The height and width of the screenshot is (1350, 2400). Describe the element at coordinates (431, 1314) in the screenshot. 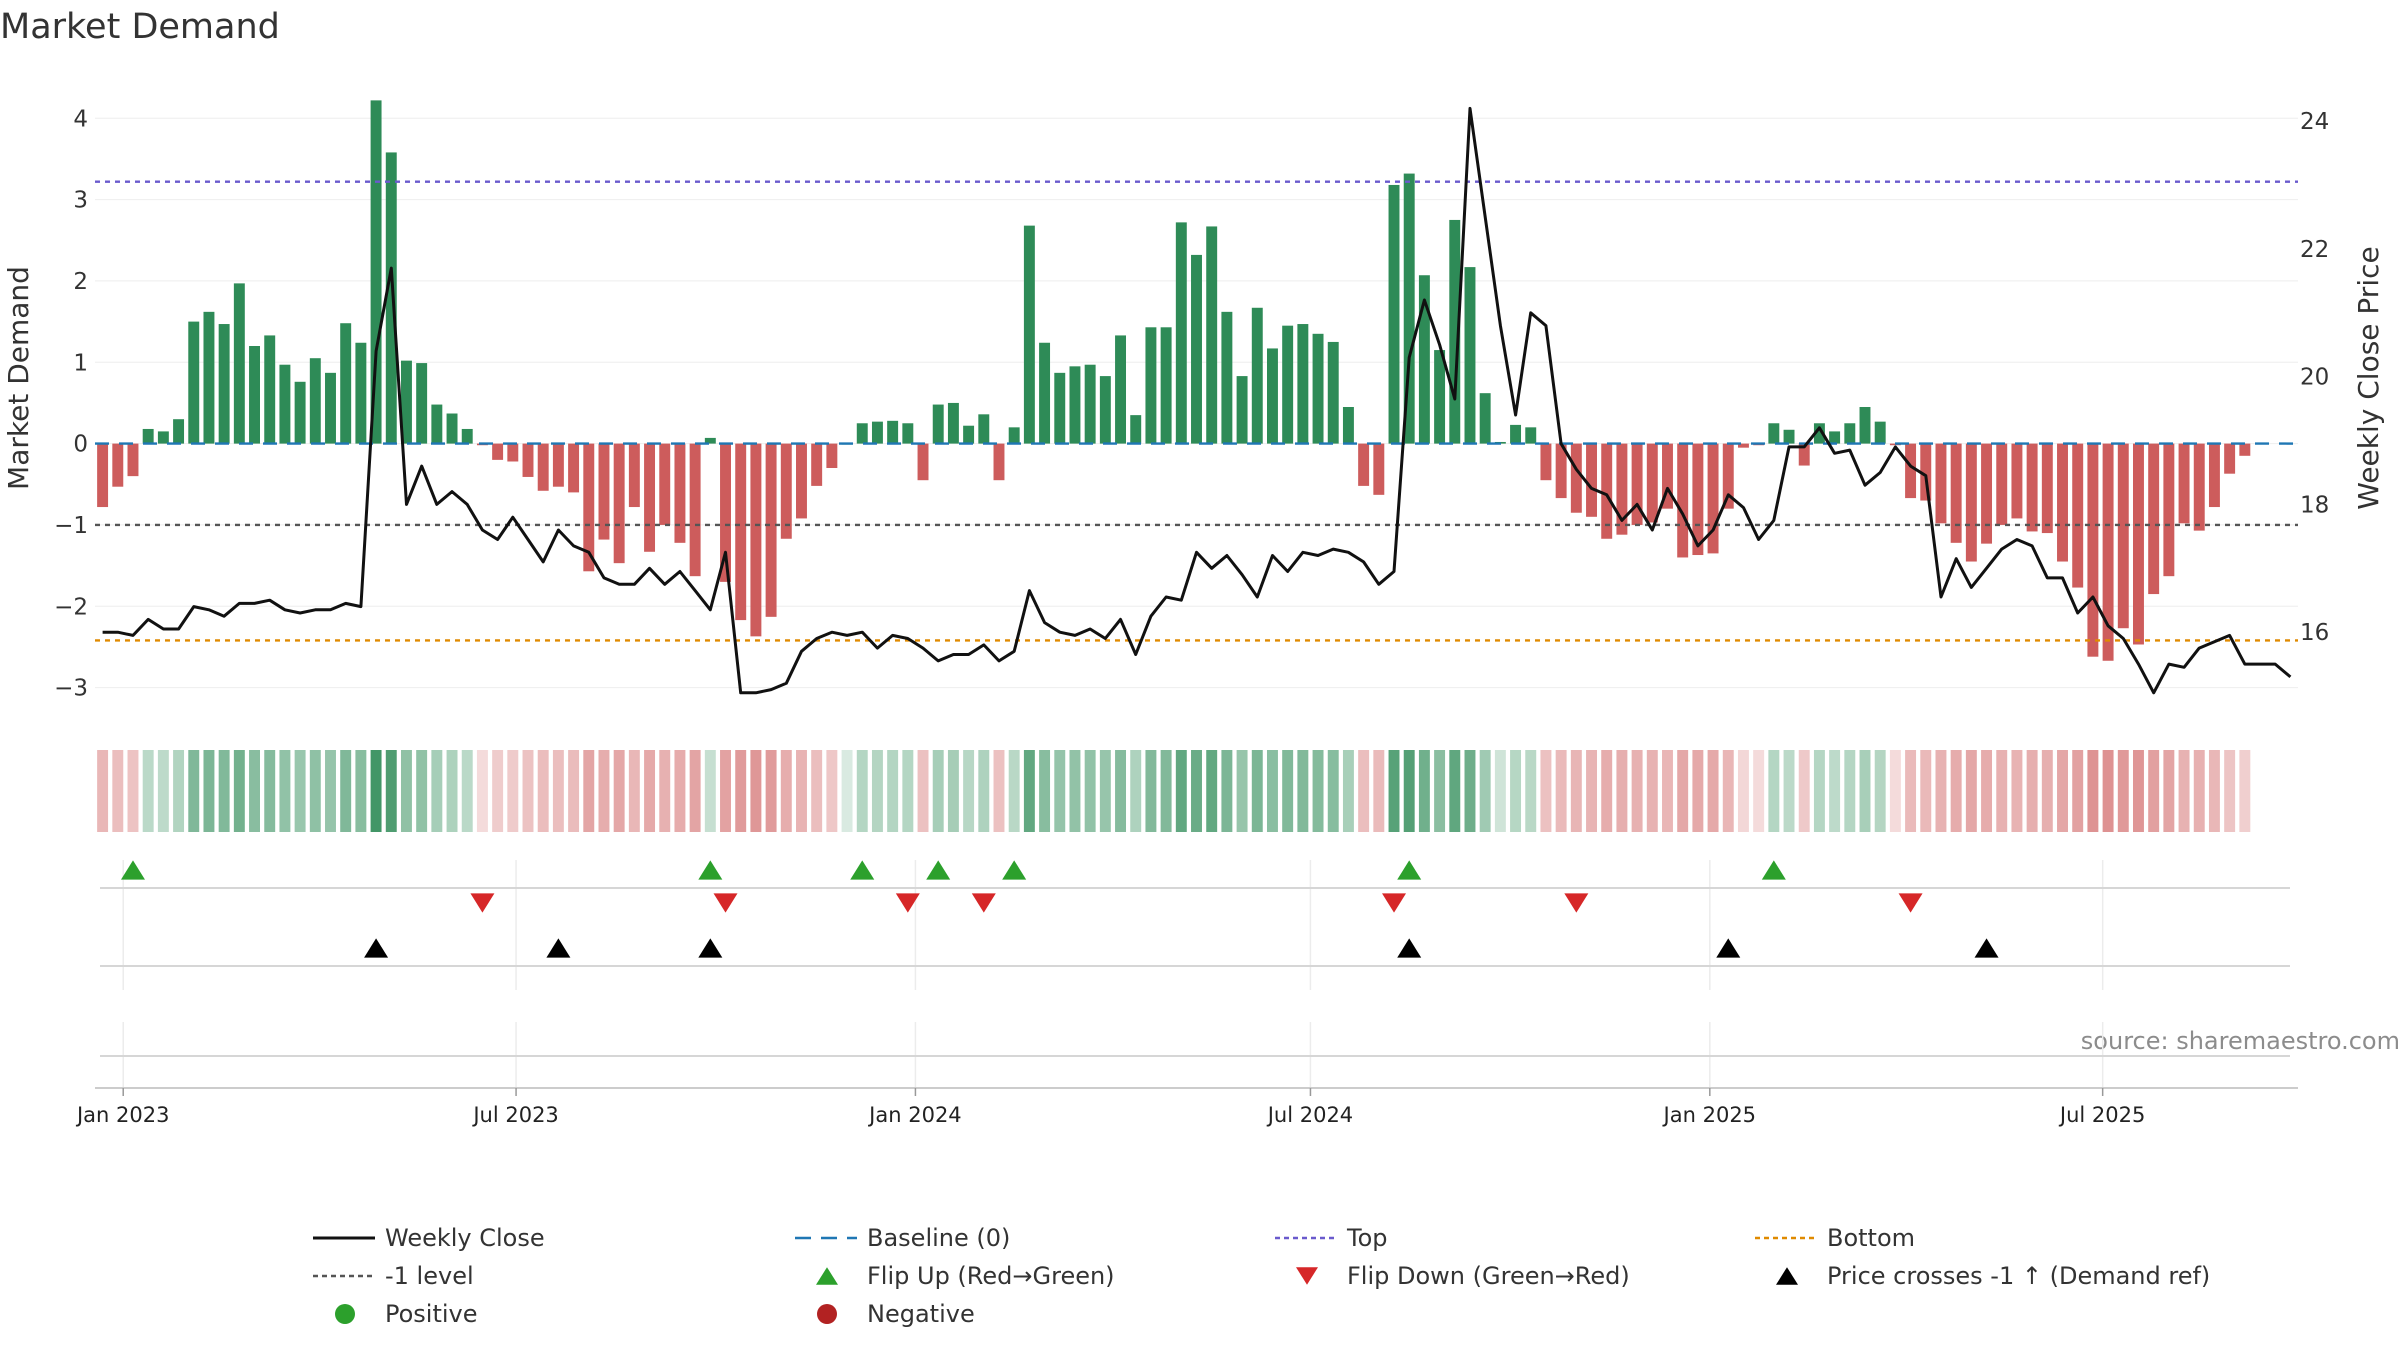

I see `legend-label: Positive` at that location.